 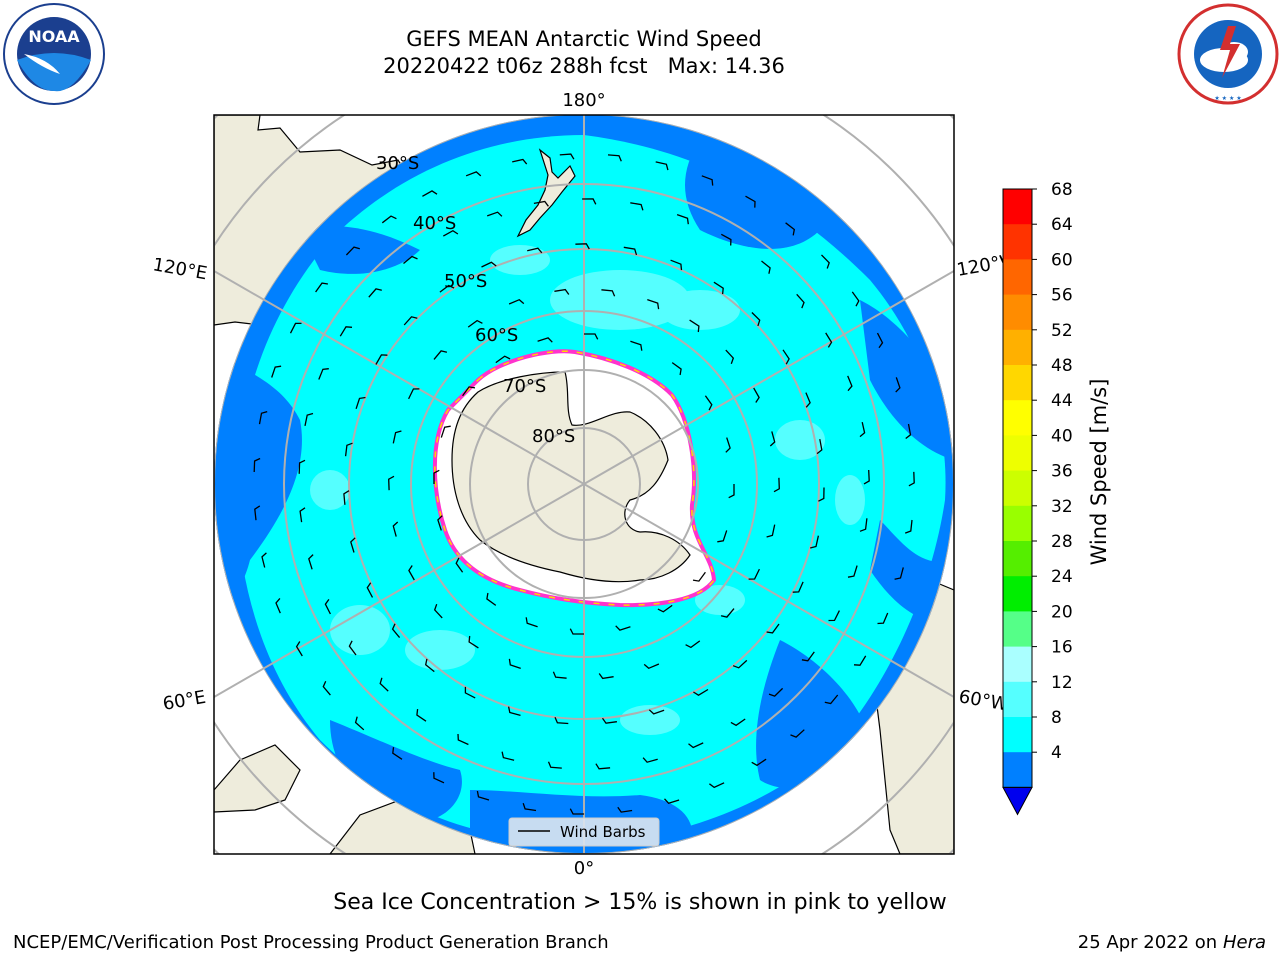 I want to click on noaa-logo-icon: NOAA, so click(x=54, y=54).